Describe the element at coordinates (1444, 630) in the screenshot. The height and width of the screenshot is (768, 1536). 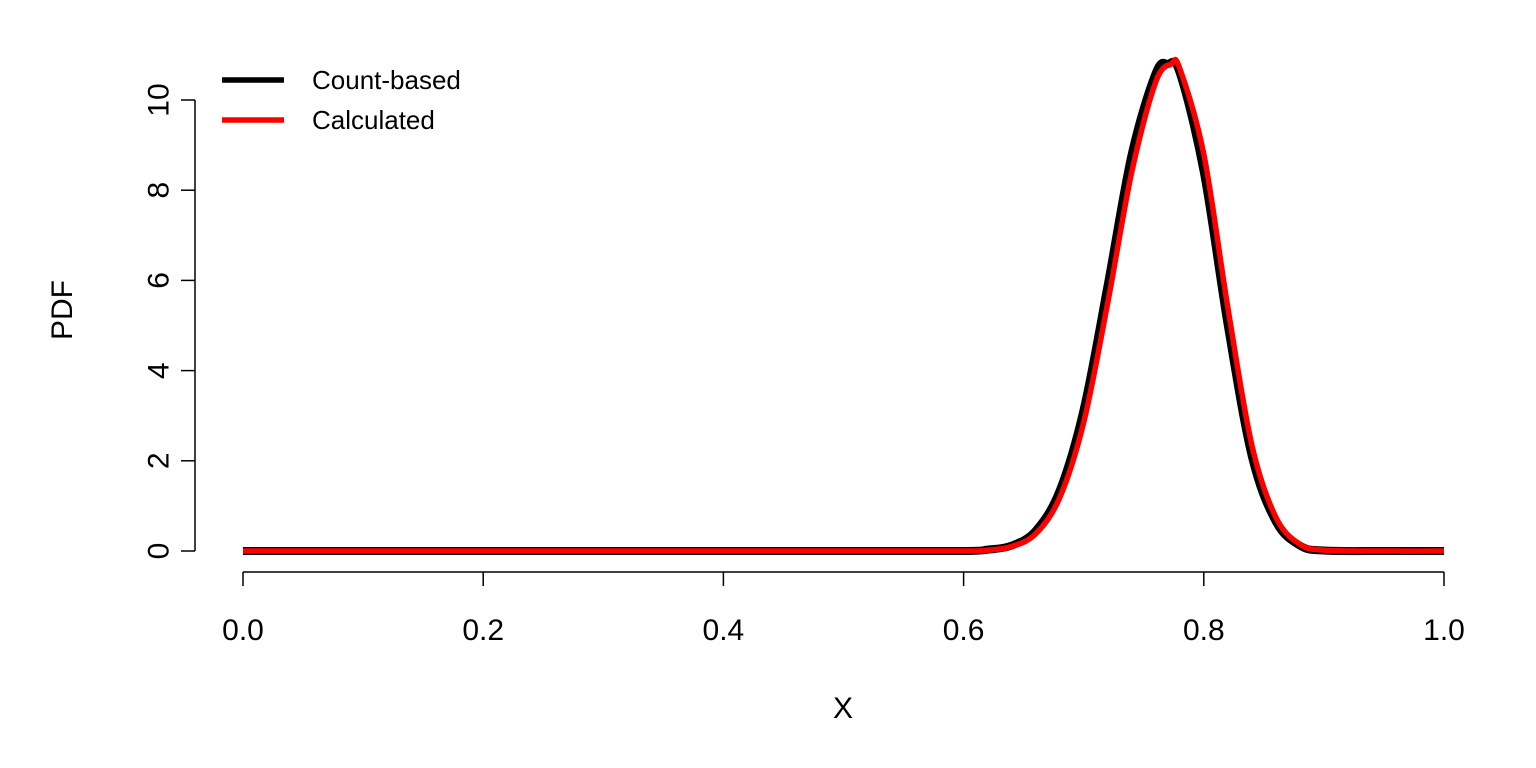
I see `x-tick-label: 1.0` at that location.